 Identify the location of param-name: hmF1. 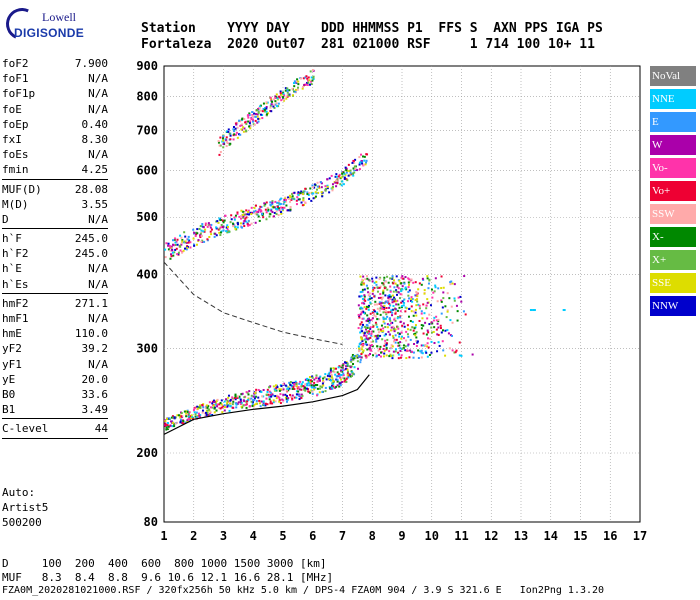
(15, 318).